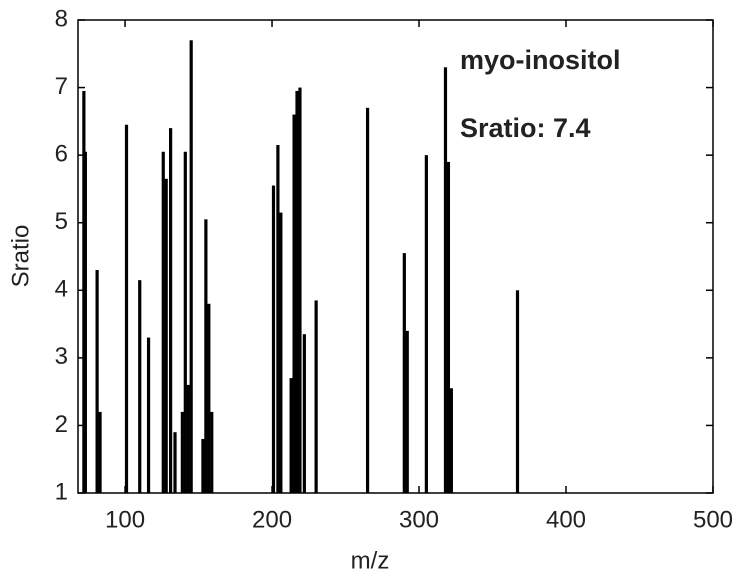 Image resolution: width=750 pixels, height=581 pixels. I want to click on y-tick-label: 4, so click(61, 289).